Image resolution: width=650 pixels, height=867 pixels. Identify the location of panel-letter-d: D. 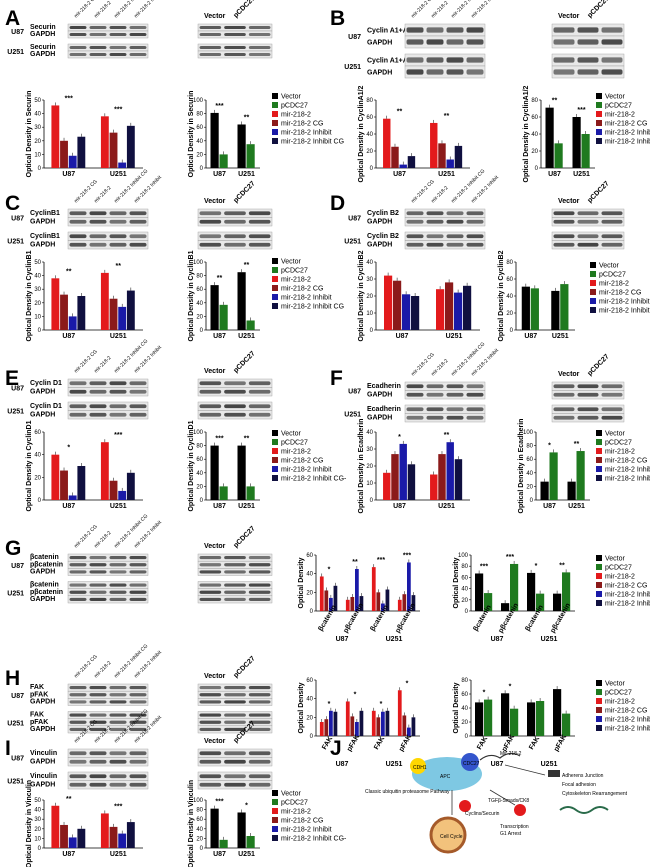
(337, 203).